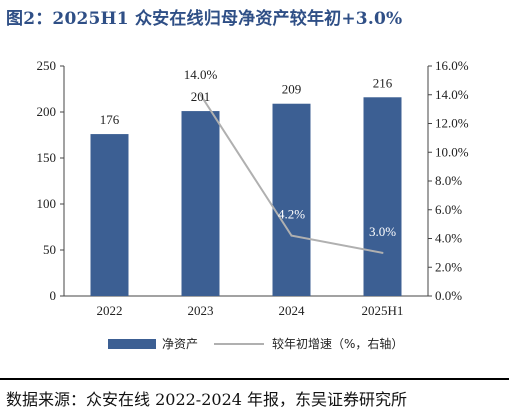 Image resolution: width=509 pixels, height=414 pixels. What do you see at coordinates (47, 111) in the screenshot?
I see `left-tick-label: 200` at bounding box center [47, 111].